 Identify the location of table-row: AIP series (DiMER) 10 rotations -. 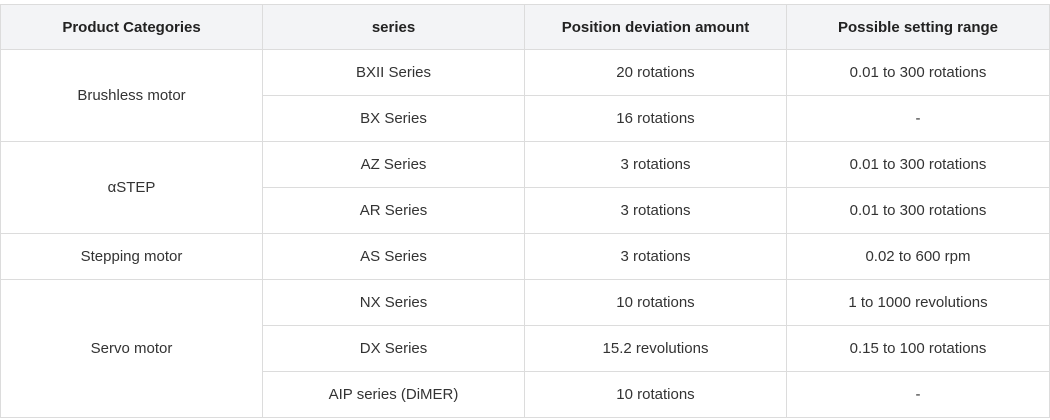
(525, 394).